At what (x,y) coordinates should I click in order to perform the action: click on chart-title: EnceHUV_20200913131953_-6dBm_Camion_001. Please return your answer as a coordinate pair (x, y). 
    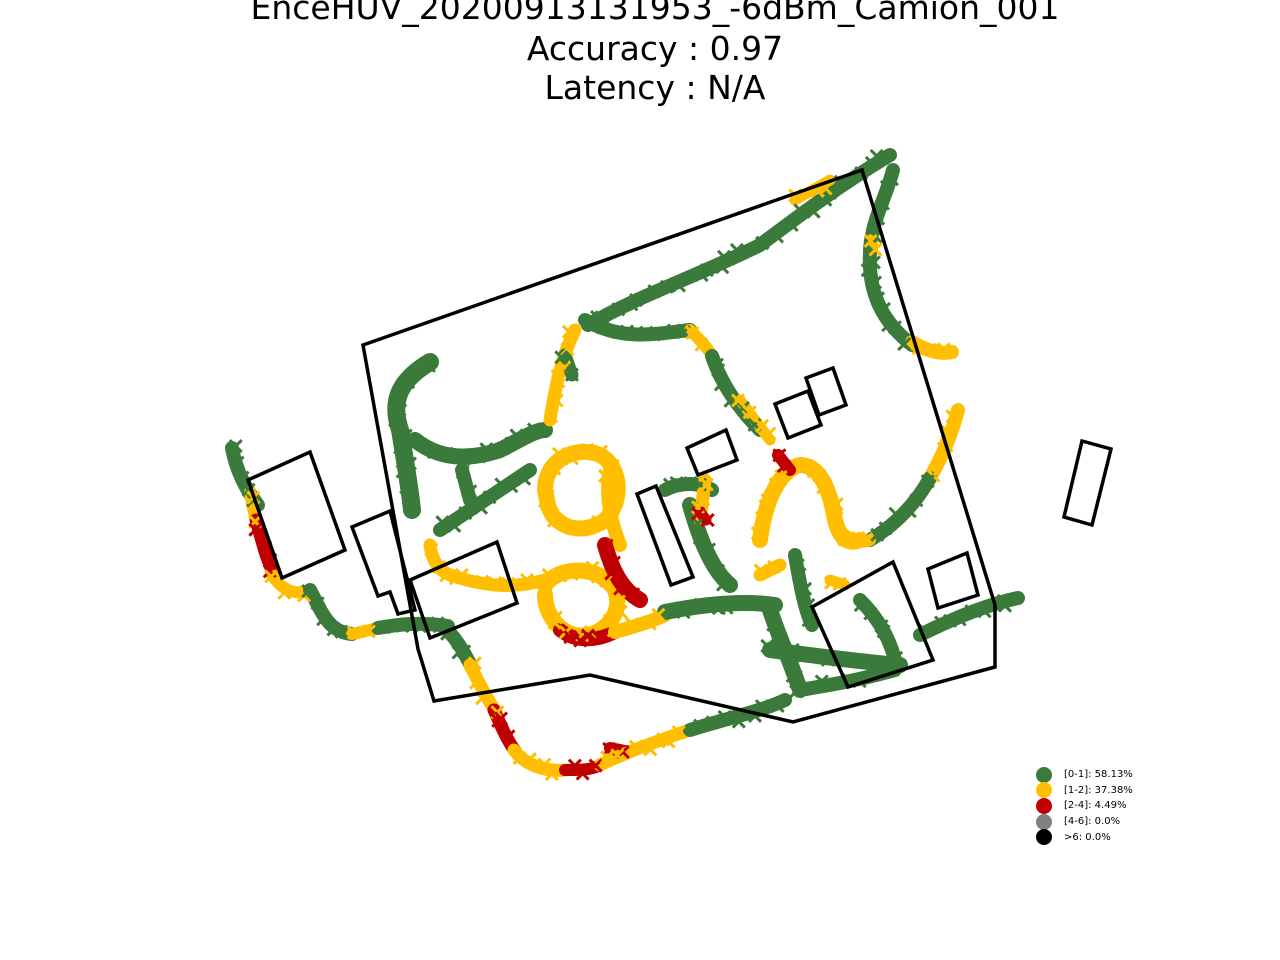
    Looking at the image, I should click on (655, 13).